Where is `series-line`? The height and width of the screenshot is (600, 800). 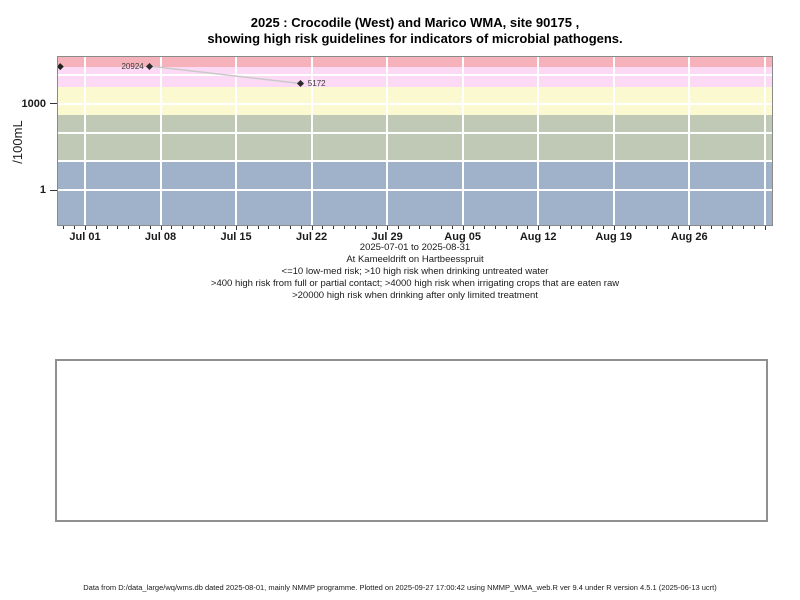 series-line is located at coordinates (225, 75).